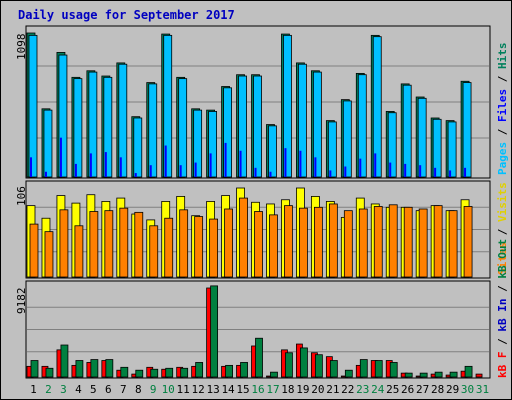  I want to click on hits-ymax-label: 1098, so click(21, 47).